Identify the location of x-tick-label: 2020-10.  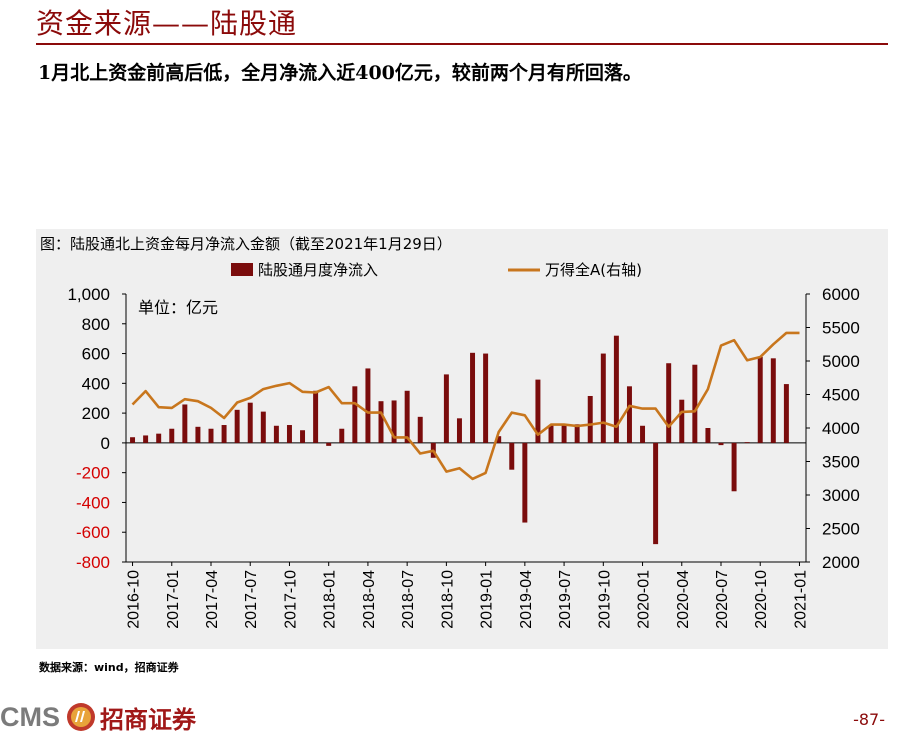
(761, 599).